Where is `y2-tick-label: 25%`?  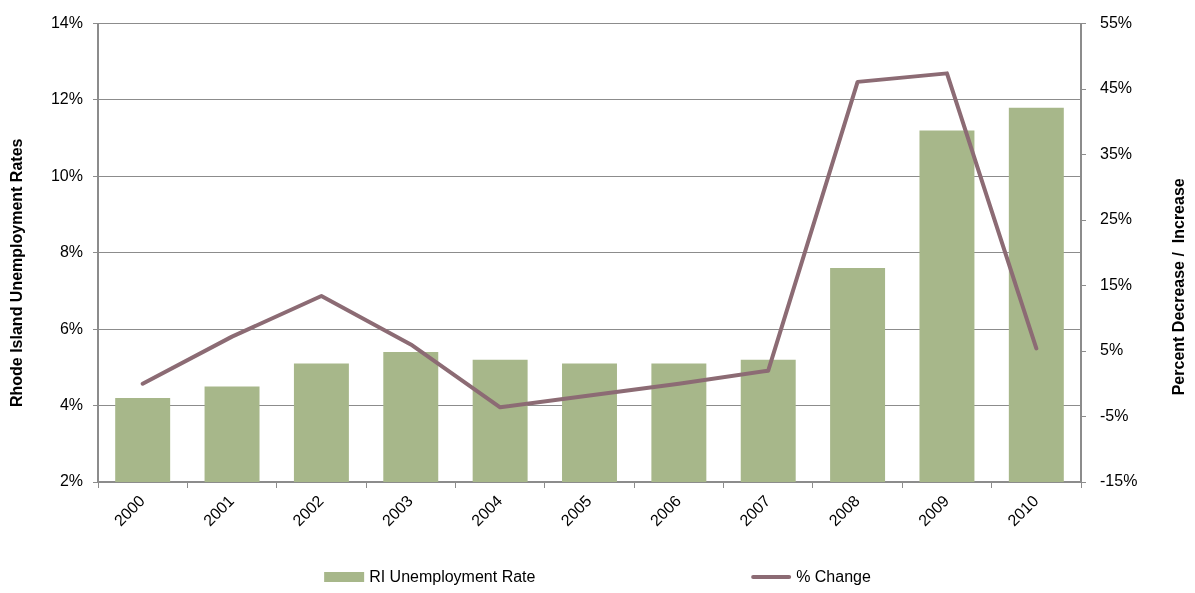 y2-tick-label: 25% is located at coordinates (1116, 219).